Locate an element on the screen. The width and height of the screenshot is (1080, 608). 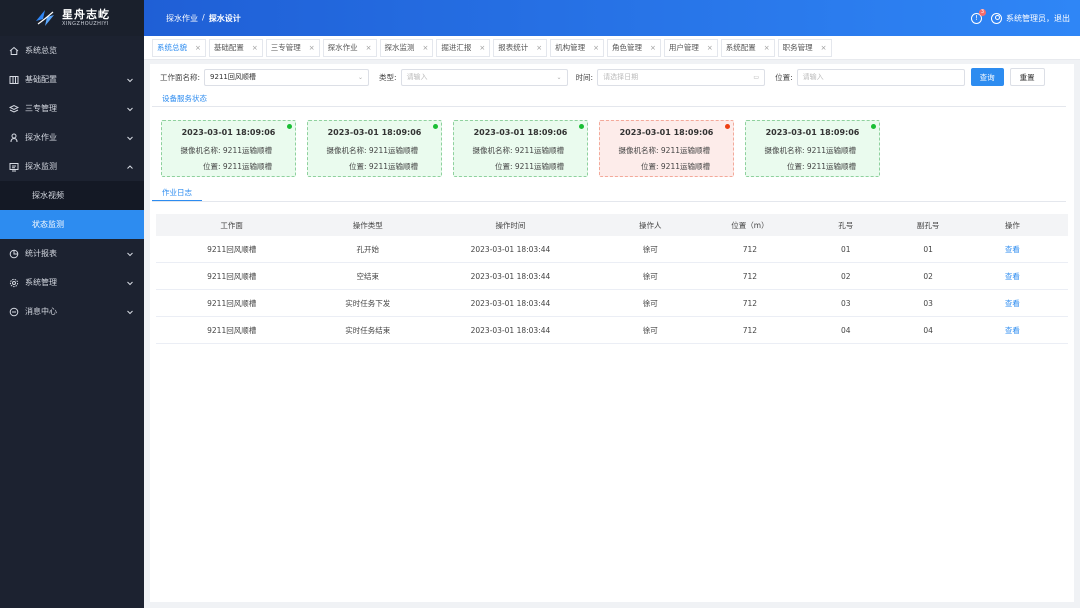
breadcrumb-item: 探水作业 is located at coordinates (182, 18).